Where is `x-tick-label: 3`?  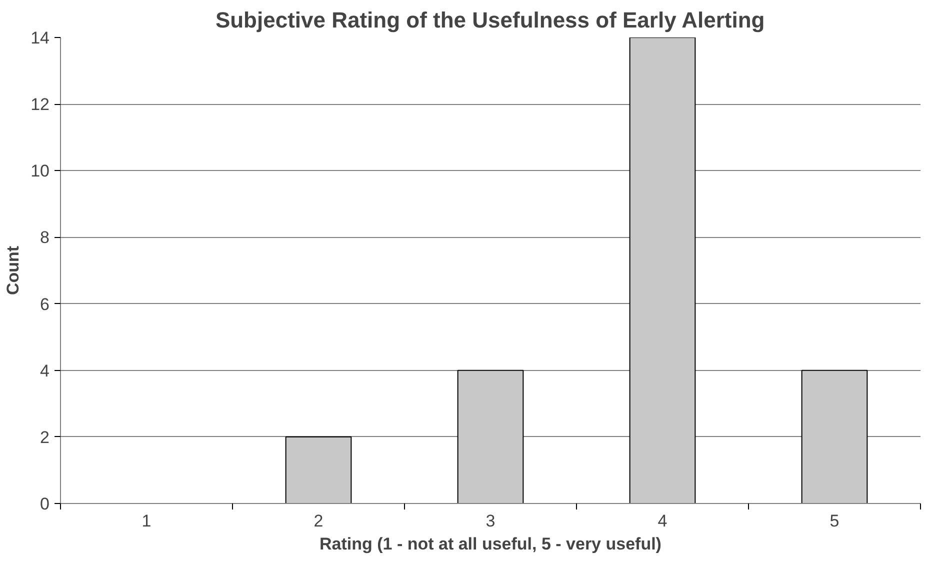 x-tick-label: 3 is located at coordinates (491, 521).